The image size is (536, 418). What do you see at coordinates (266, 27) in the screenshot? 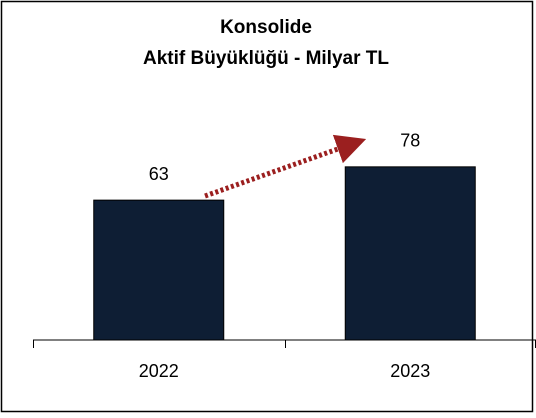
I see `chart-title: Konsolide` at bounding box center [266, 27].